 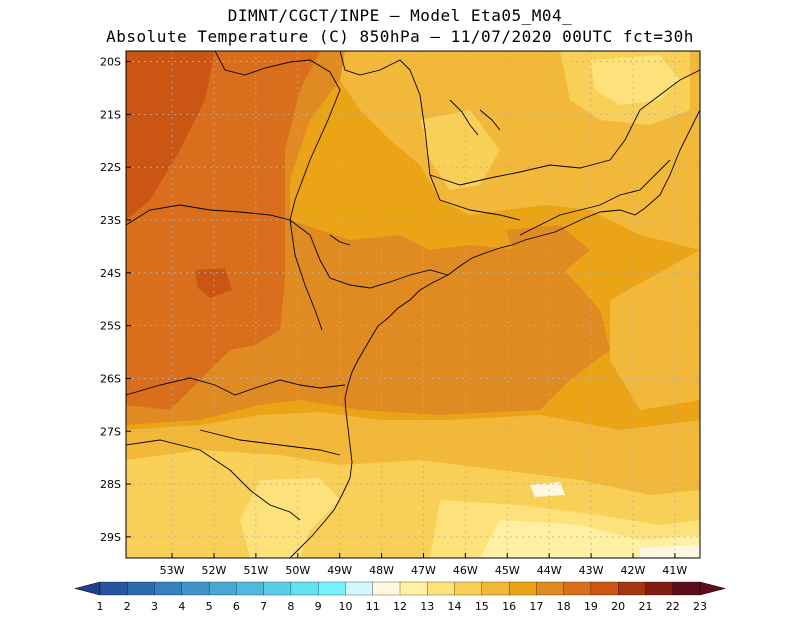 What do you see at coordinates (339, 570) in the screenshot?
I see `lon-label: 49W` at bounding box center [339, 570].